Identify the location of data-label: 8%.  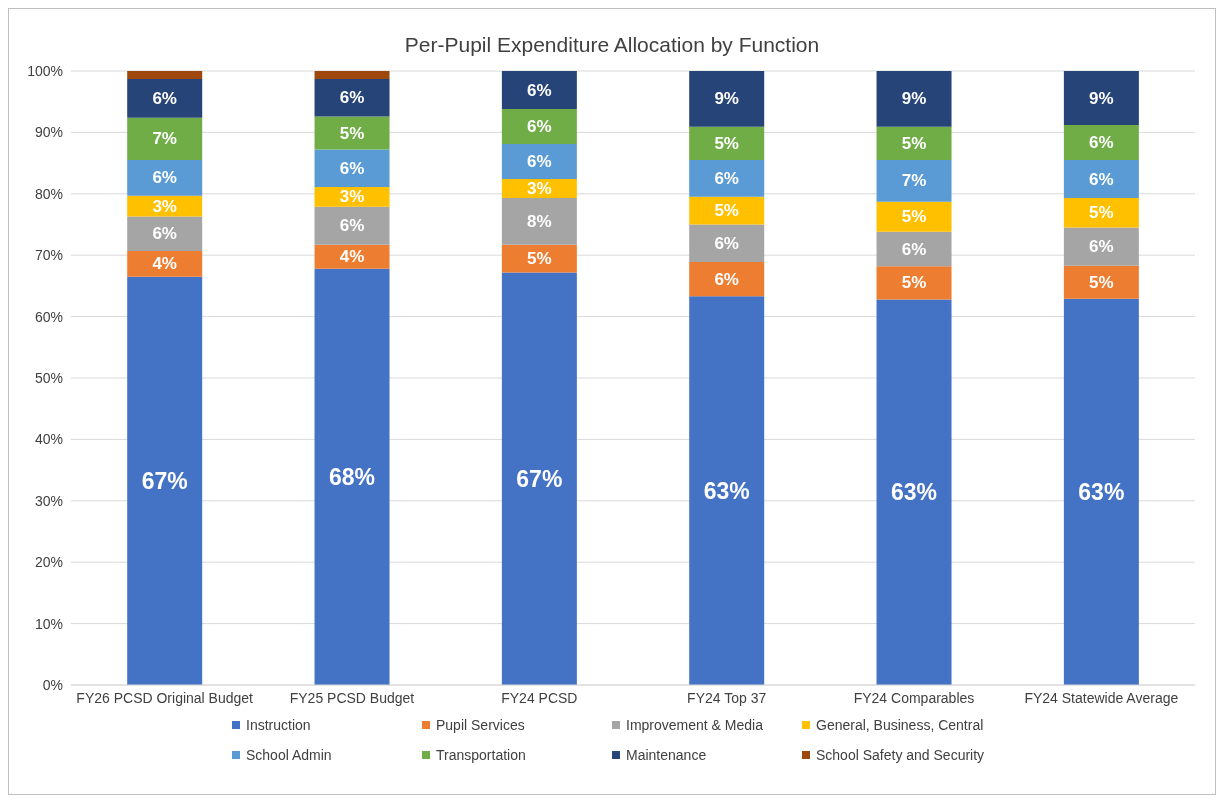
(539, 221).